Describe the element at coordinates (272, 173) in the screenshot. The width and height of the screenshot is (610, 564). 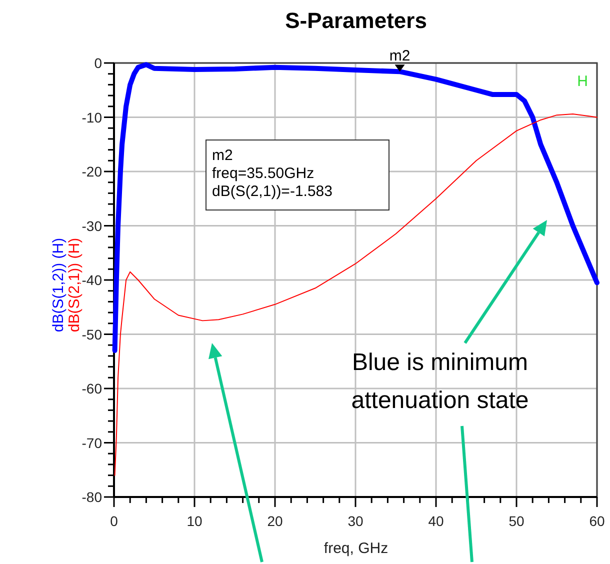
I see `annotation: m2 freq=35.50GHz dB(S(2,1))=-1.583` at that location.